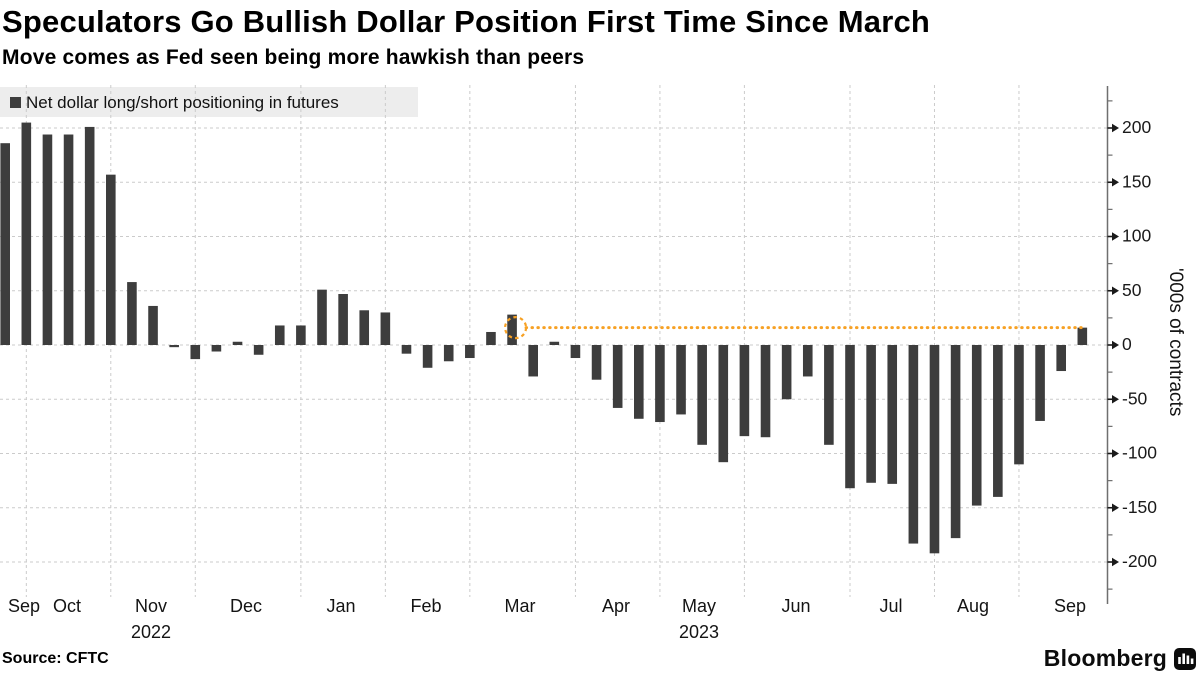  Describe the element at coordinates (1139, 507) in the screenshot. I see `y-tick-label--150: -150` at that location.